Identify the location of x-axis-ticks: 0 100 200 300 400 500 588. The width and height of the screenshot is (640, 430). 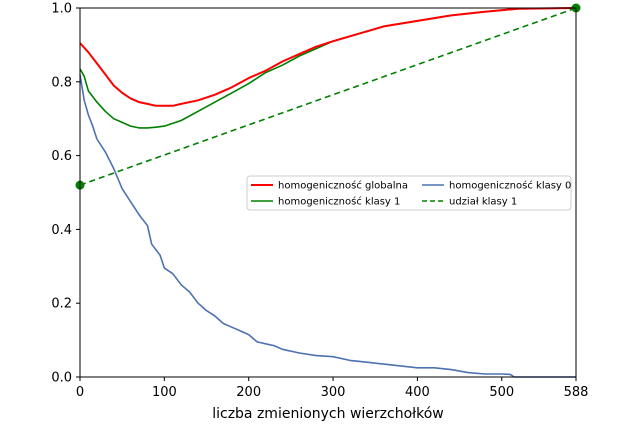
(332, 388).